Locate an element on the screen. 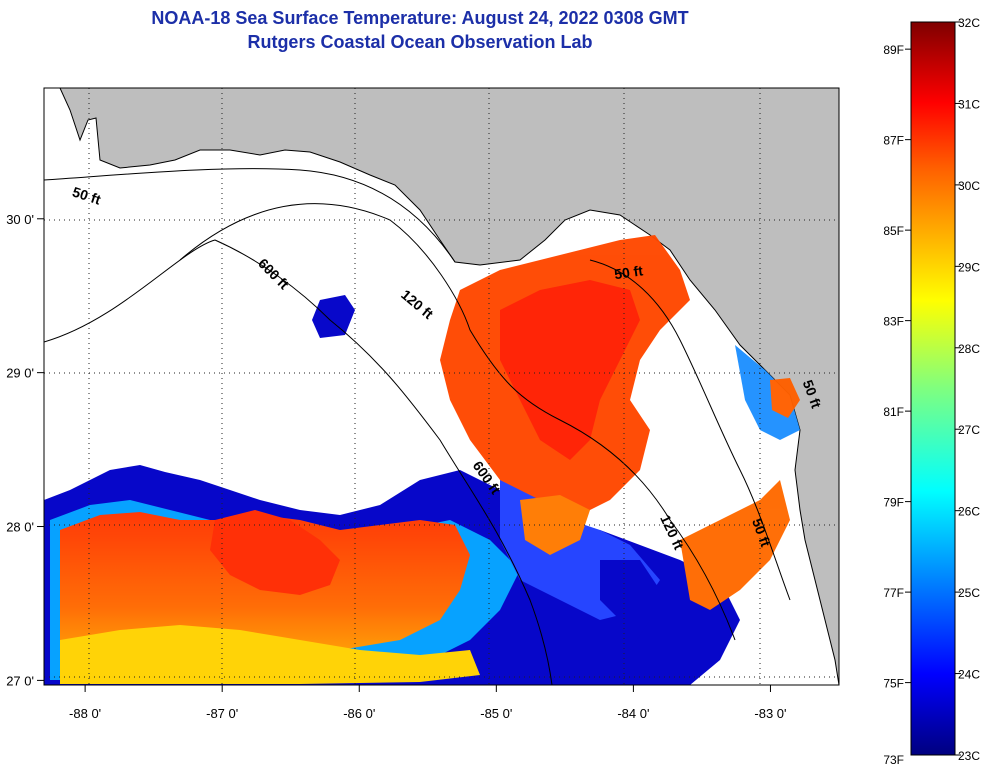 Image resolution: width=992 pixels, height=770 pixels. lon-tick-labels: -88 0' -87 0' -86 0' -85 0' -84 0' -83 0' is located at coordinates (428, 703).